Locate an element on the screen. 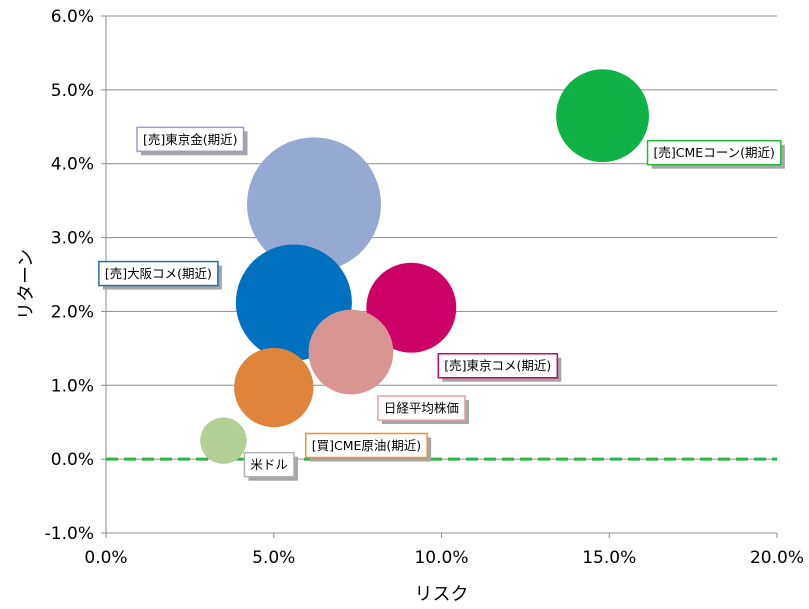 This screenshot has width=809, height=609. data-label-text: [売]東京金(期近) is located at coordinates (190, 139).